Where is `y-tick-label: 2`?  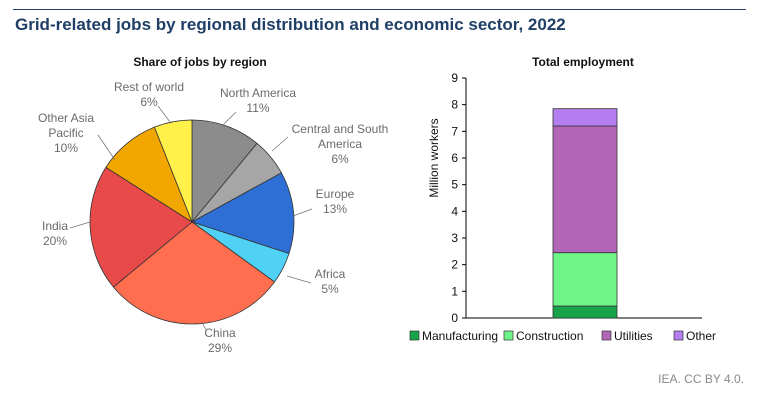
y-tick-label: 2 is located at coordinates (454, 265).